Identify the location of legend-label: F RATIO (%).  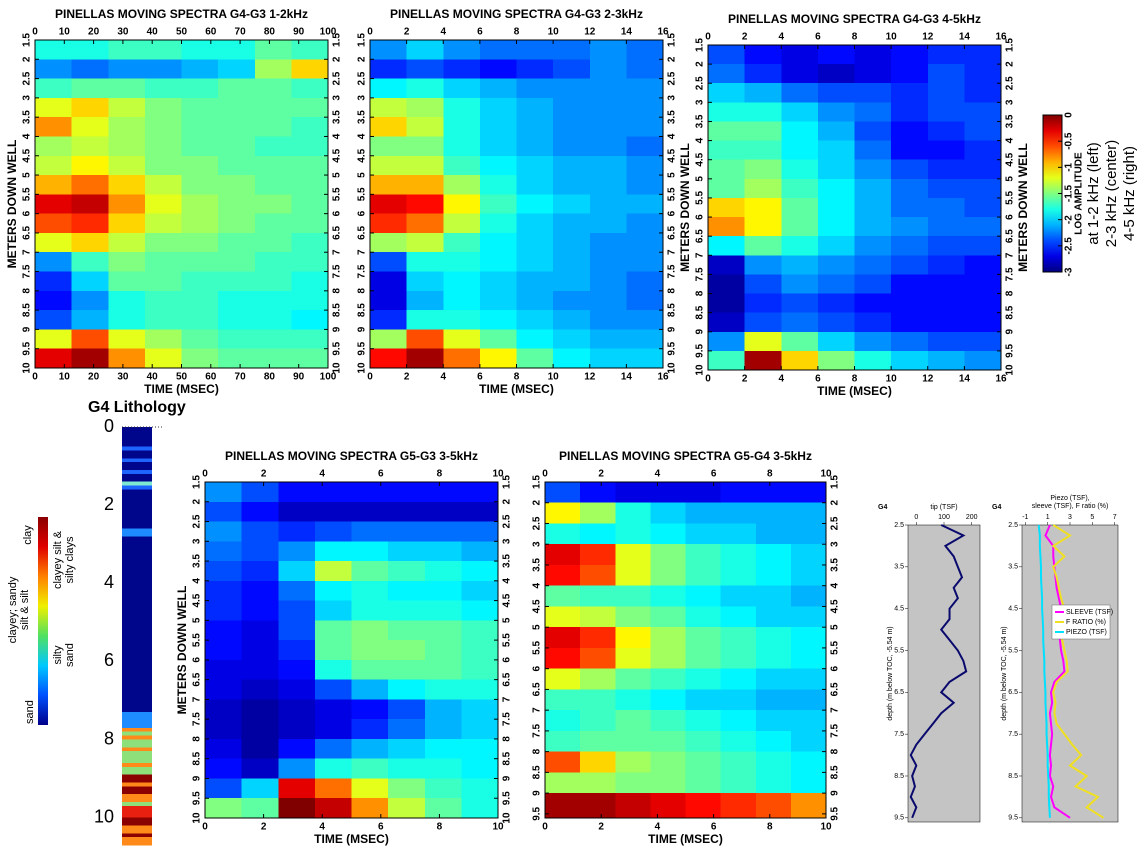
(1086, 622).